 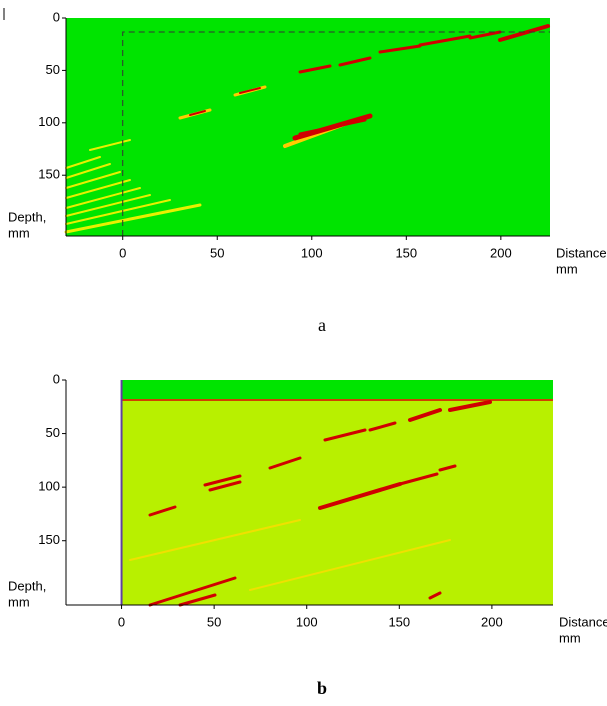 I want to click on caption: b, so click(x=322, y=688).